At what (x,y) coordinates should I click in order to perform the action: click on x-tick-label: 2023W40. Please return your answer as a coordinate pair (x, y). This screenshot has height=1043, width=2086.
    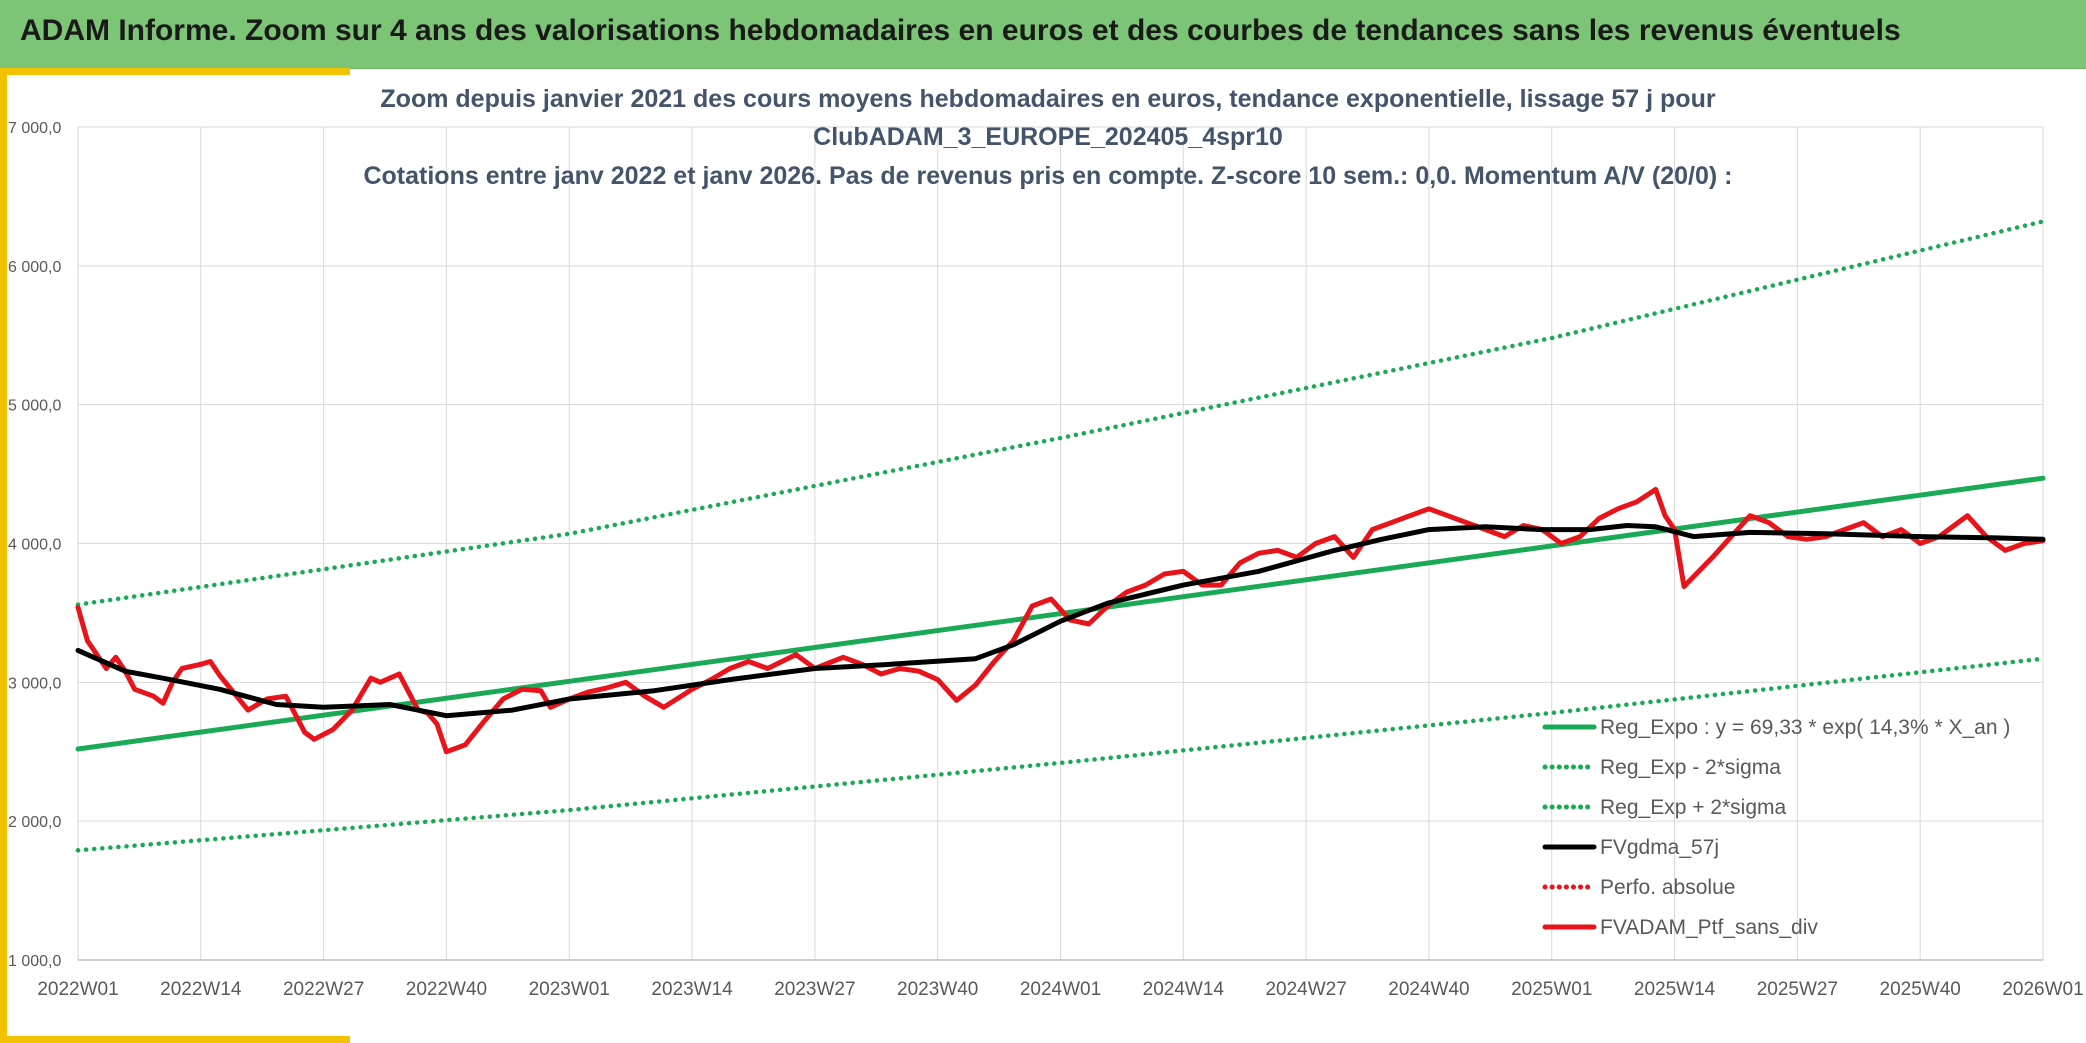
    Looking at the image, I should click on (937, 989).